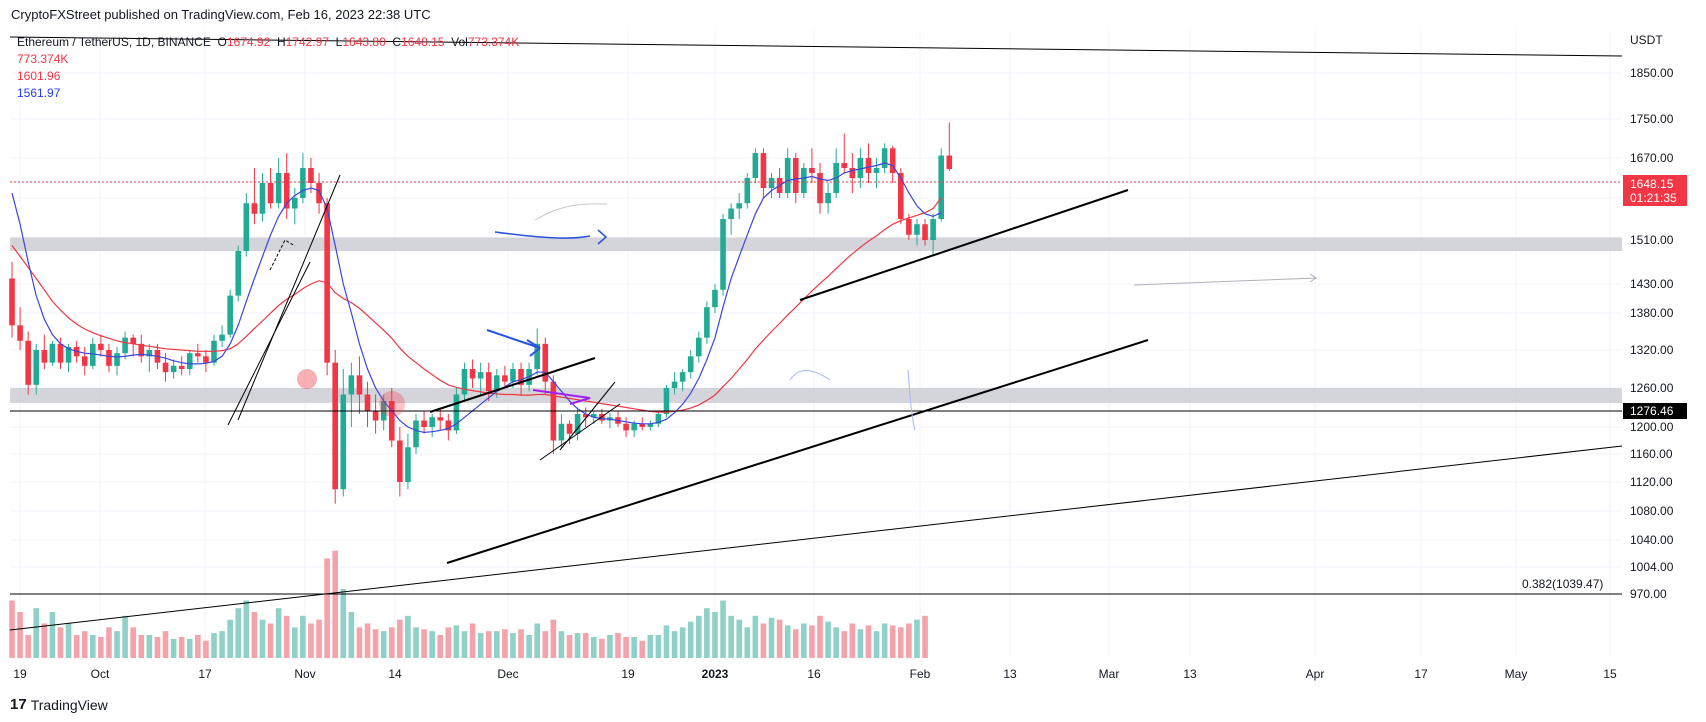  I want to click on vol-value: 773.374K, so click(493, 42).